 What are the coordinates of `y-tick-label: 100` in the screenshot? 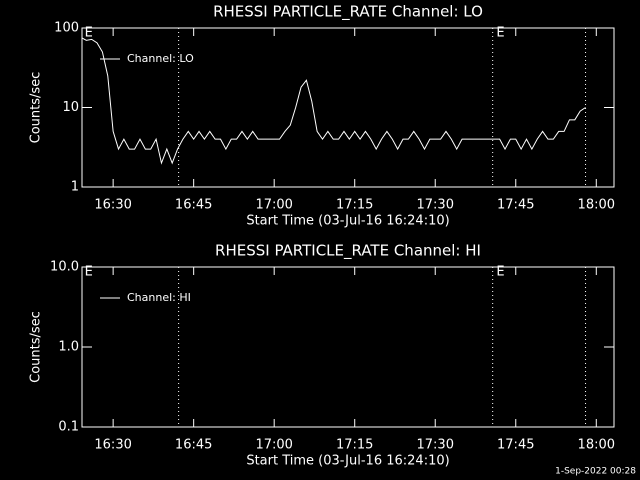 It's located at (66, 28).